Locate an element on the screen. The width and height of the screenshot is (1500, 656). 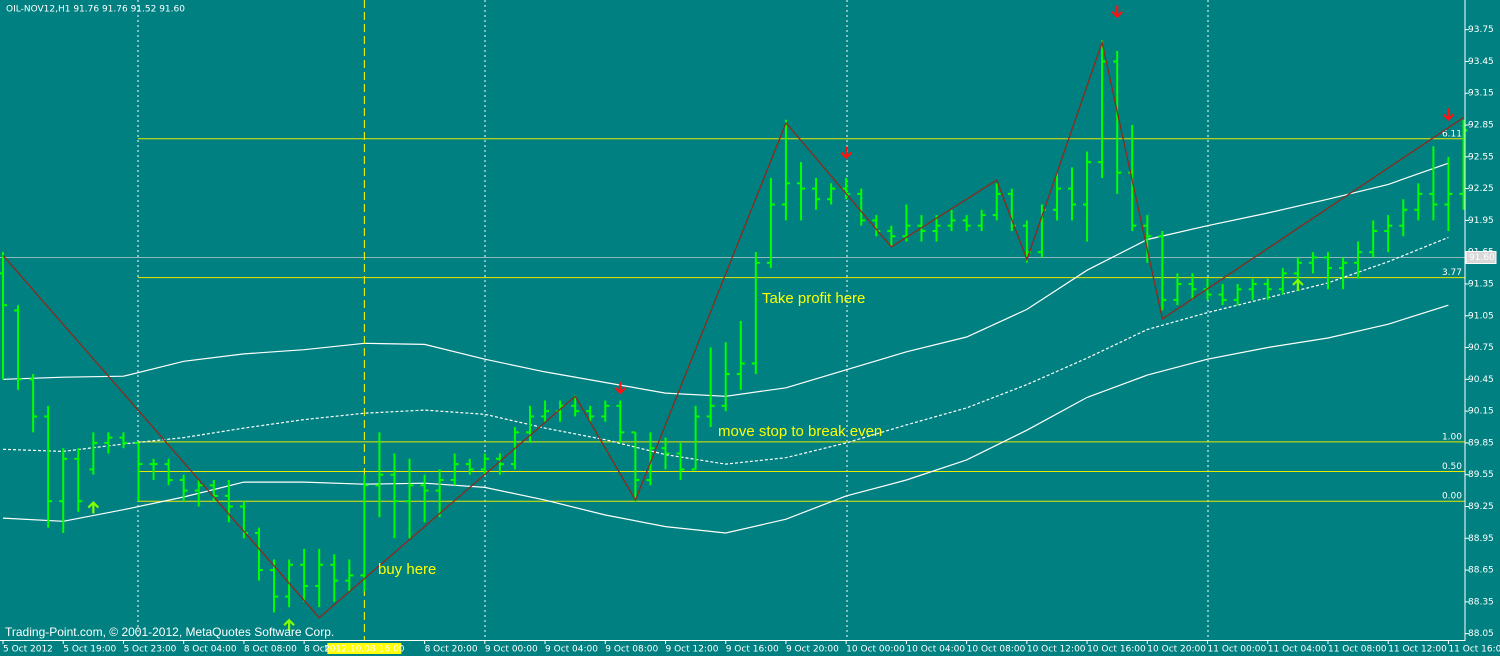
y-tick-label: 91.95 is located at coordinates (1481, 221).